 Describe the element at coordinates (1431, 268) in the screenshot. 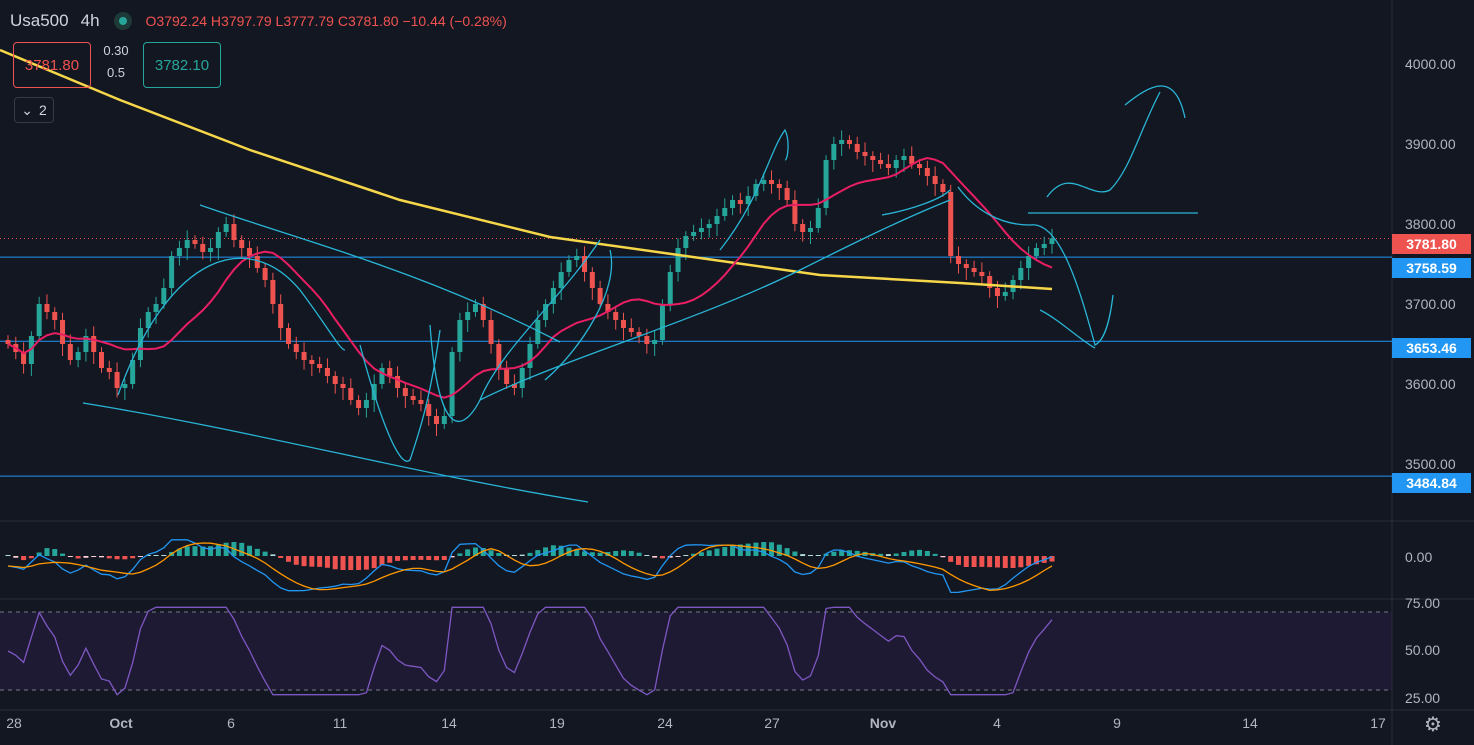

I see `hline-price-tag: 3758.59` at that location.